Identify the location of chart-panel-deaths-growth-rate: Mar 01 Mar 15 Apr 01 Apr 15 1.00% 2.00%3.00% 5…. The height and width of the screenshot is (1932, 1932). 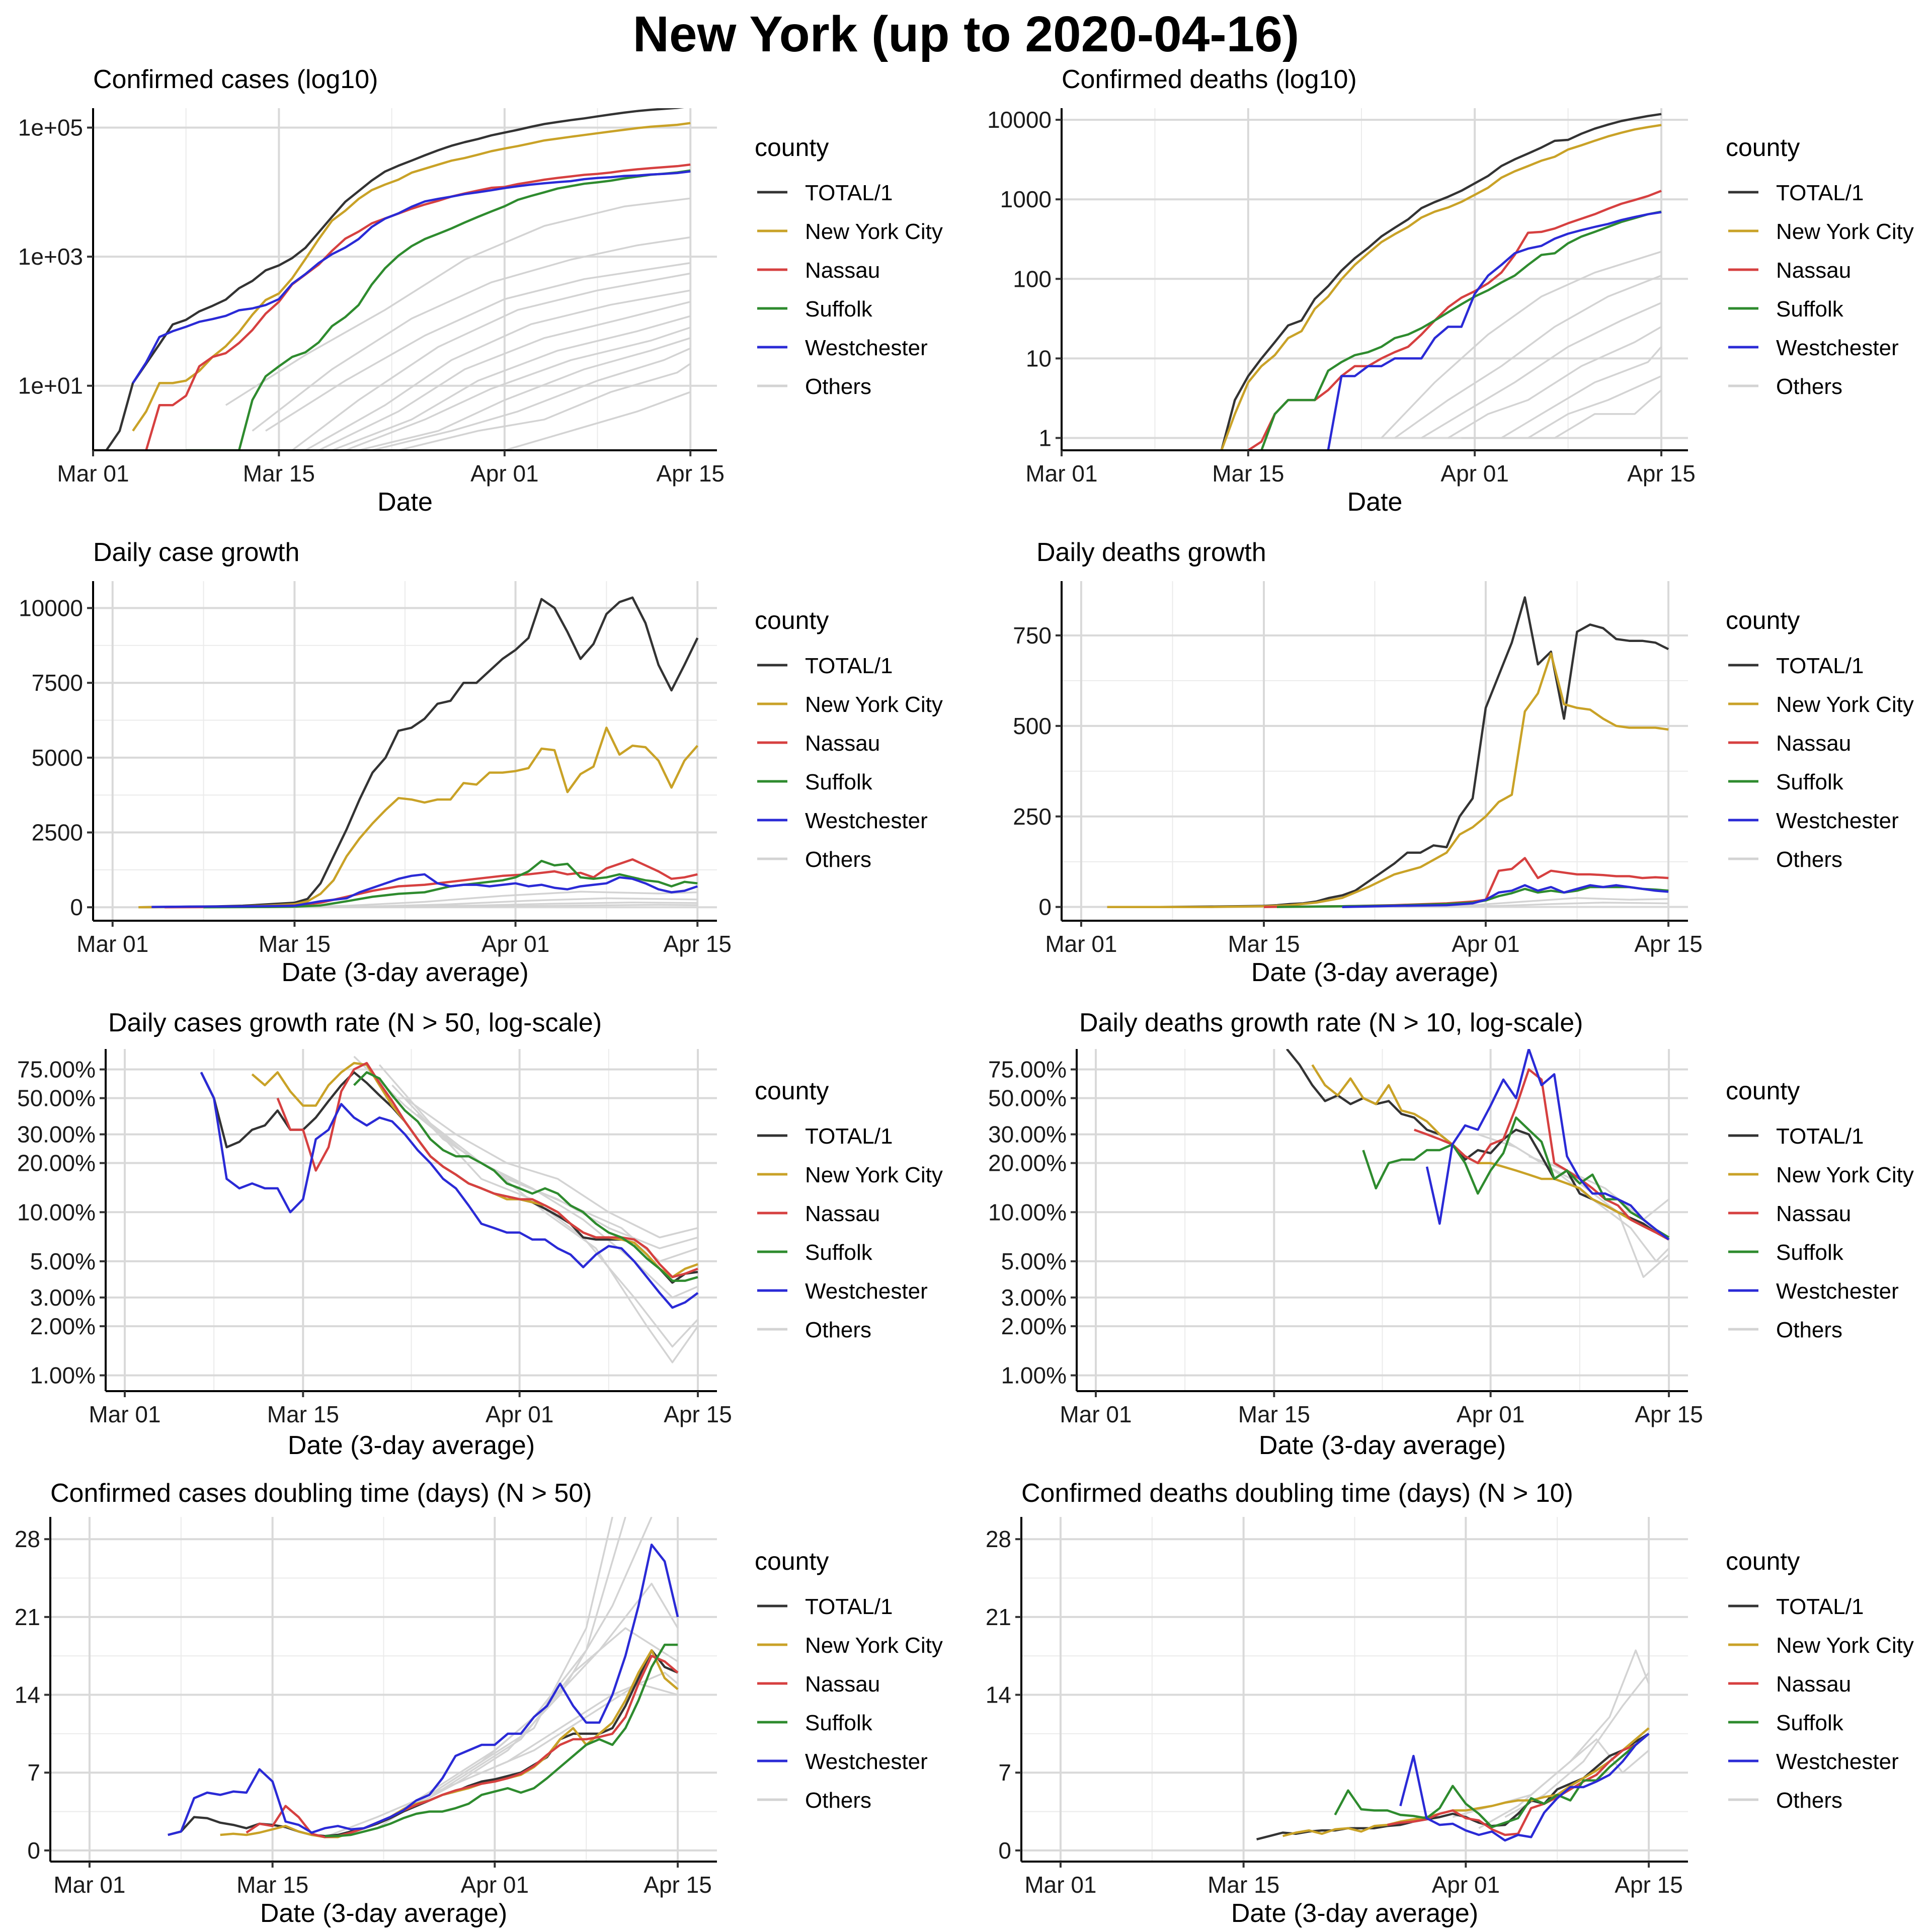
(1451, 1234).